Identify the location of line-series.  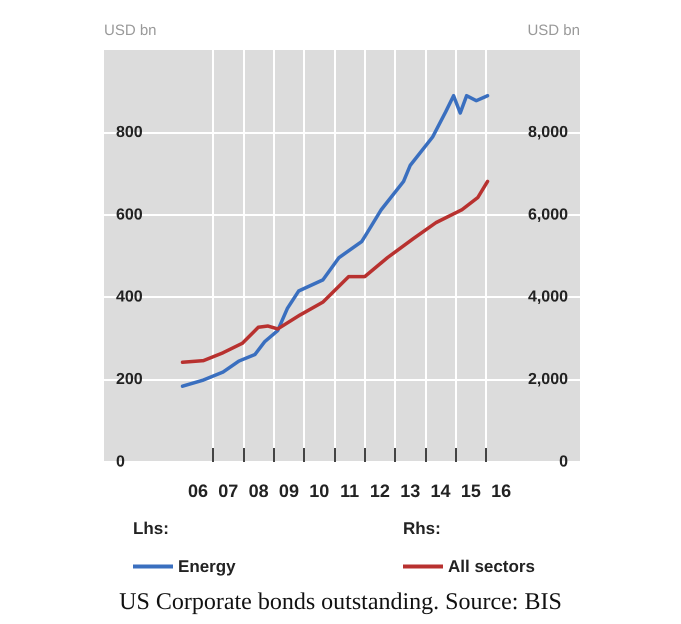
(335, 272).